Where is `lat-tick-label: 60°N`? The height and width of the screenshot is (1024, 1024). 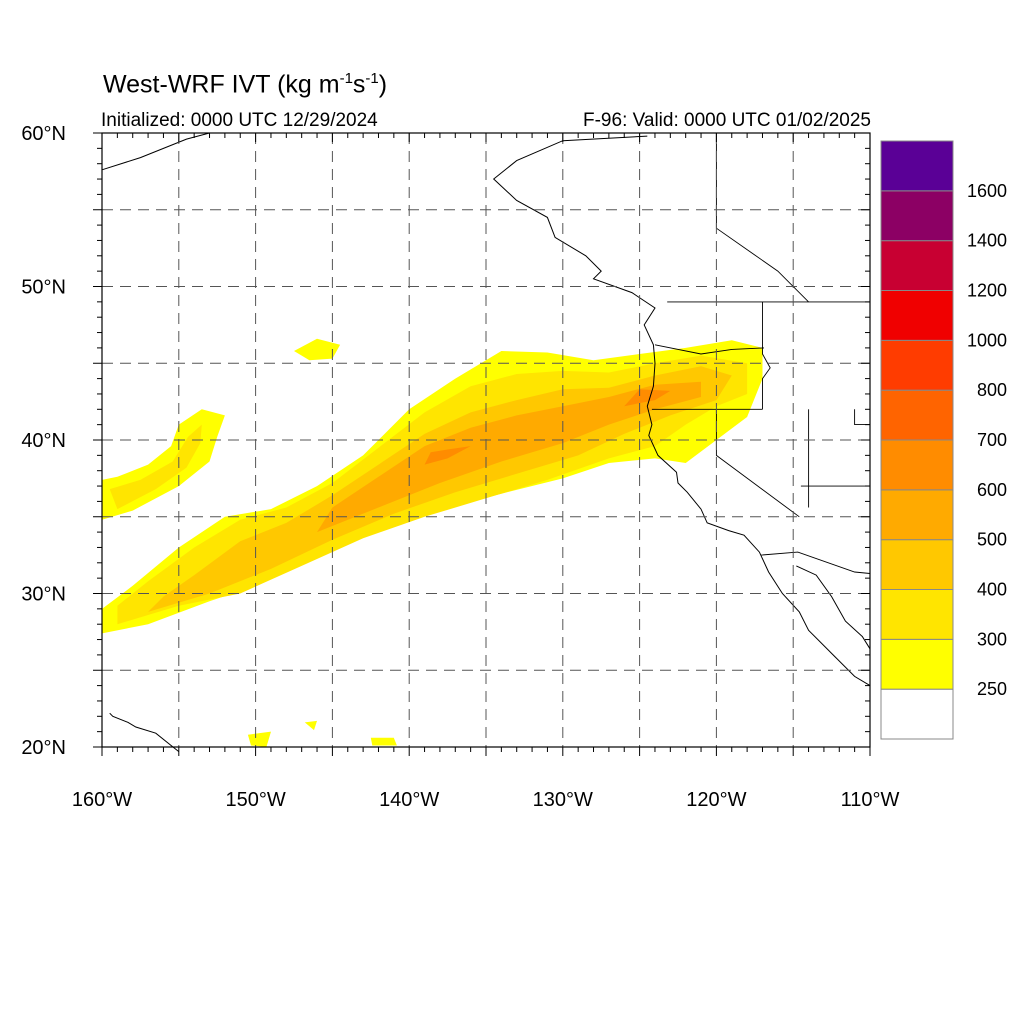 lat-tick-label: 60°N is located at coordinates (43, 134).